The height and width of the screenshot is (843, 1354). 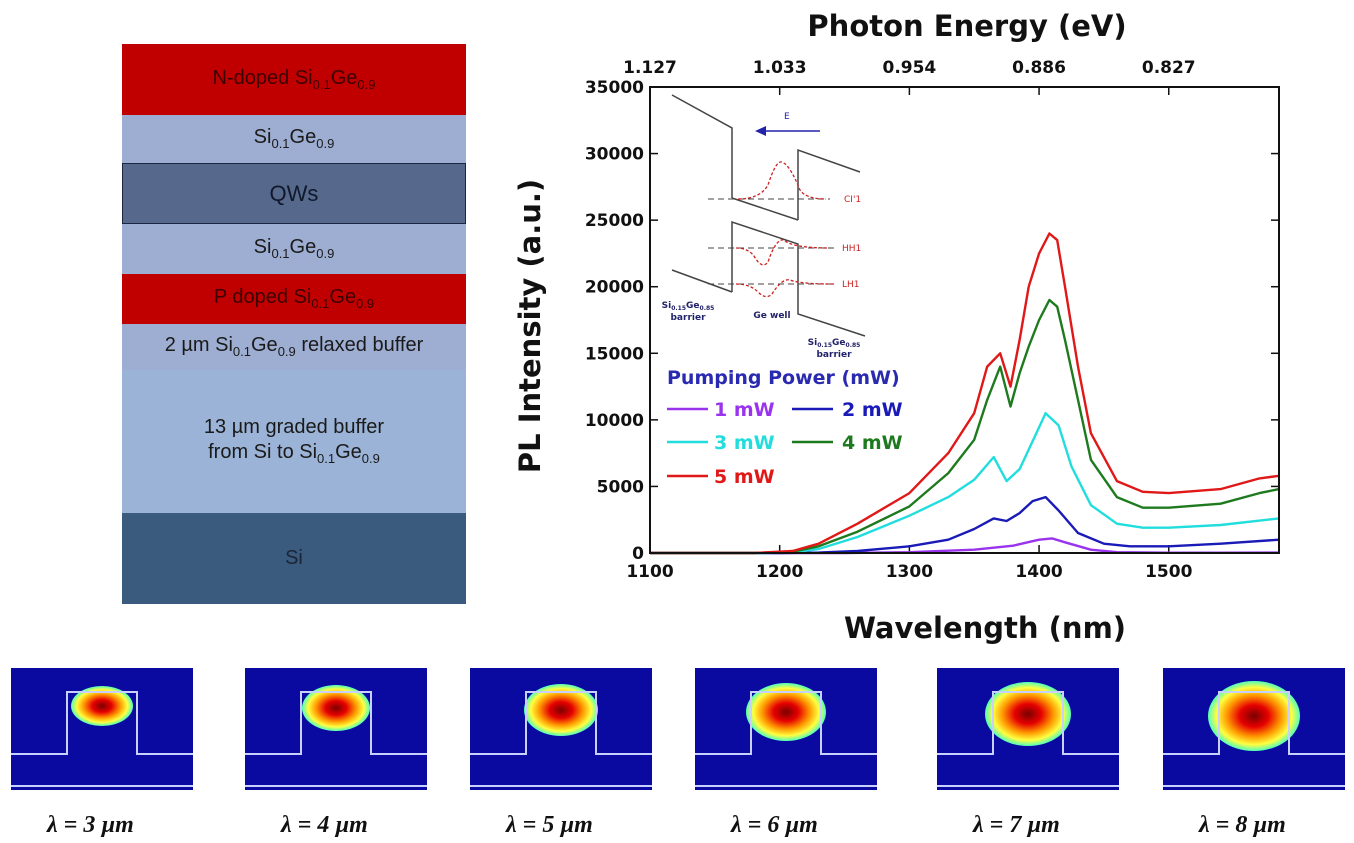 I want to click on layer-n-doped-sige: N-doped Si0.1Ge0.9, so click(x=294, y=79).